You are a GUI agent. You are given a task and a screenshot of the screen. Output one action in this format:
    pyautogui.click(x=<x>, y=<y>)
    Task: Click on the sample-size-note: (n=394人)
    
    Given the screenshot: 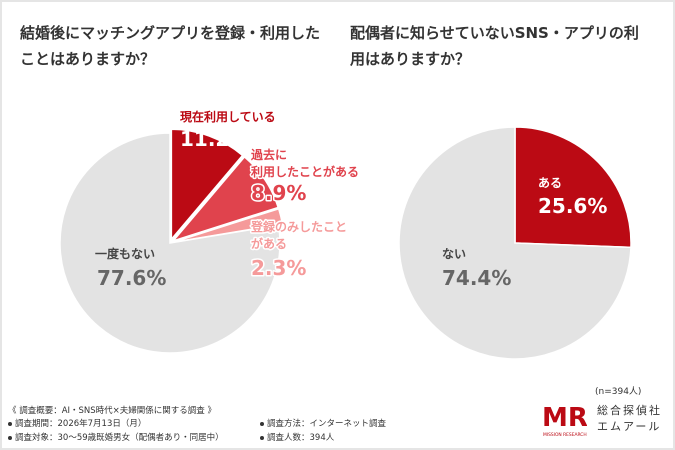 What is the action you would take?
    pyautogui.click(x=618, y=392)
    